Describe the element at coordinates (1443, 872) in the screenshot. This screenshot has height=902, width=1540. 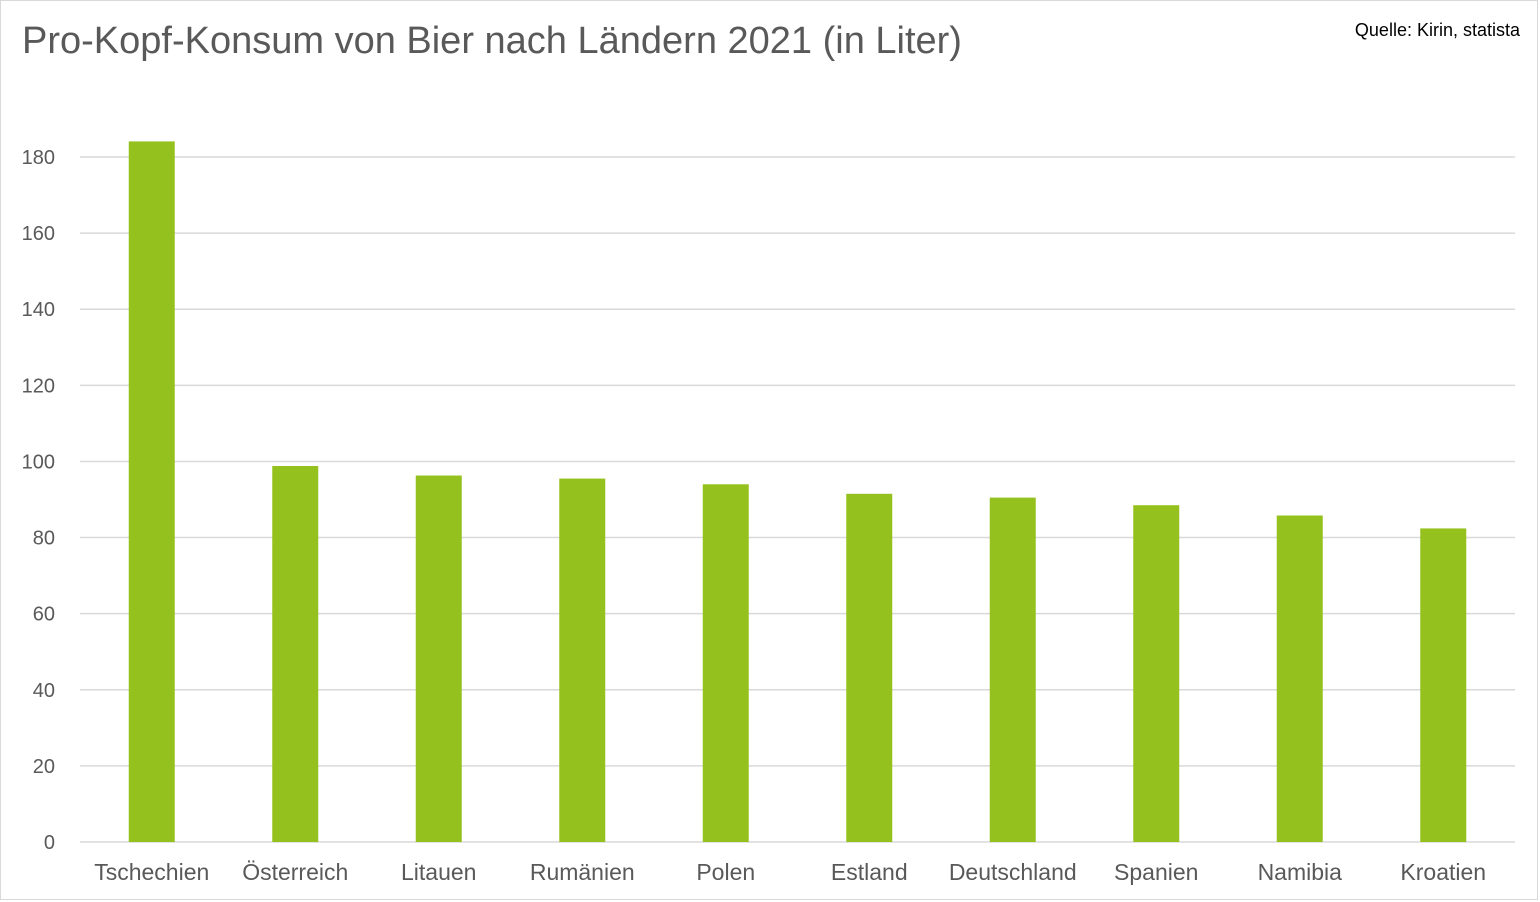
I see `x-tick-label: Kroatien` at that location.